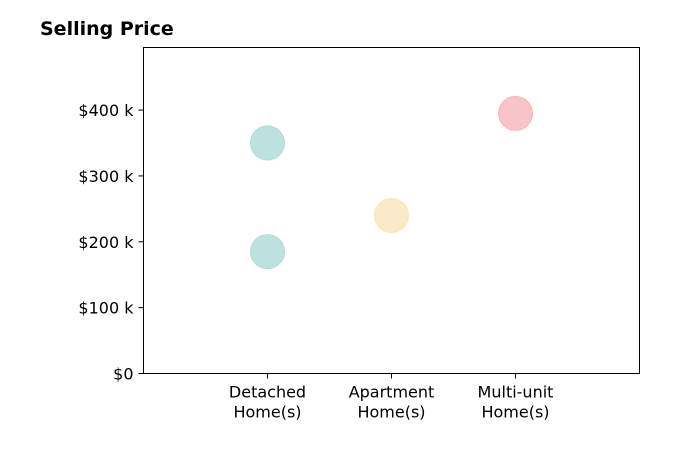  What do you see at coordinates (123, 374) in the screenshot?
I see `y-tick-label: $0` at bounding box center [123, 374].